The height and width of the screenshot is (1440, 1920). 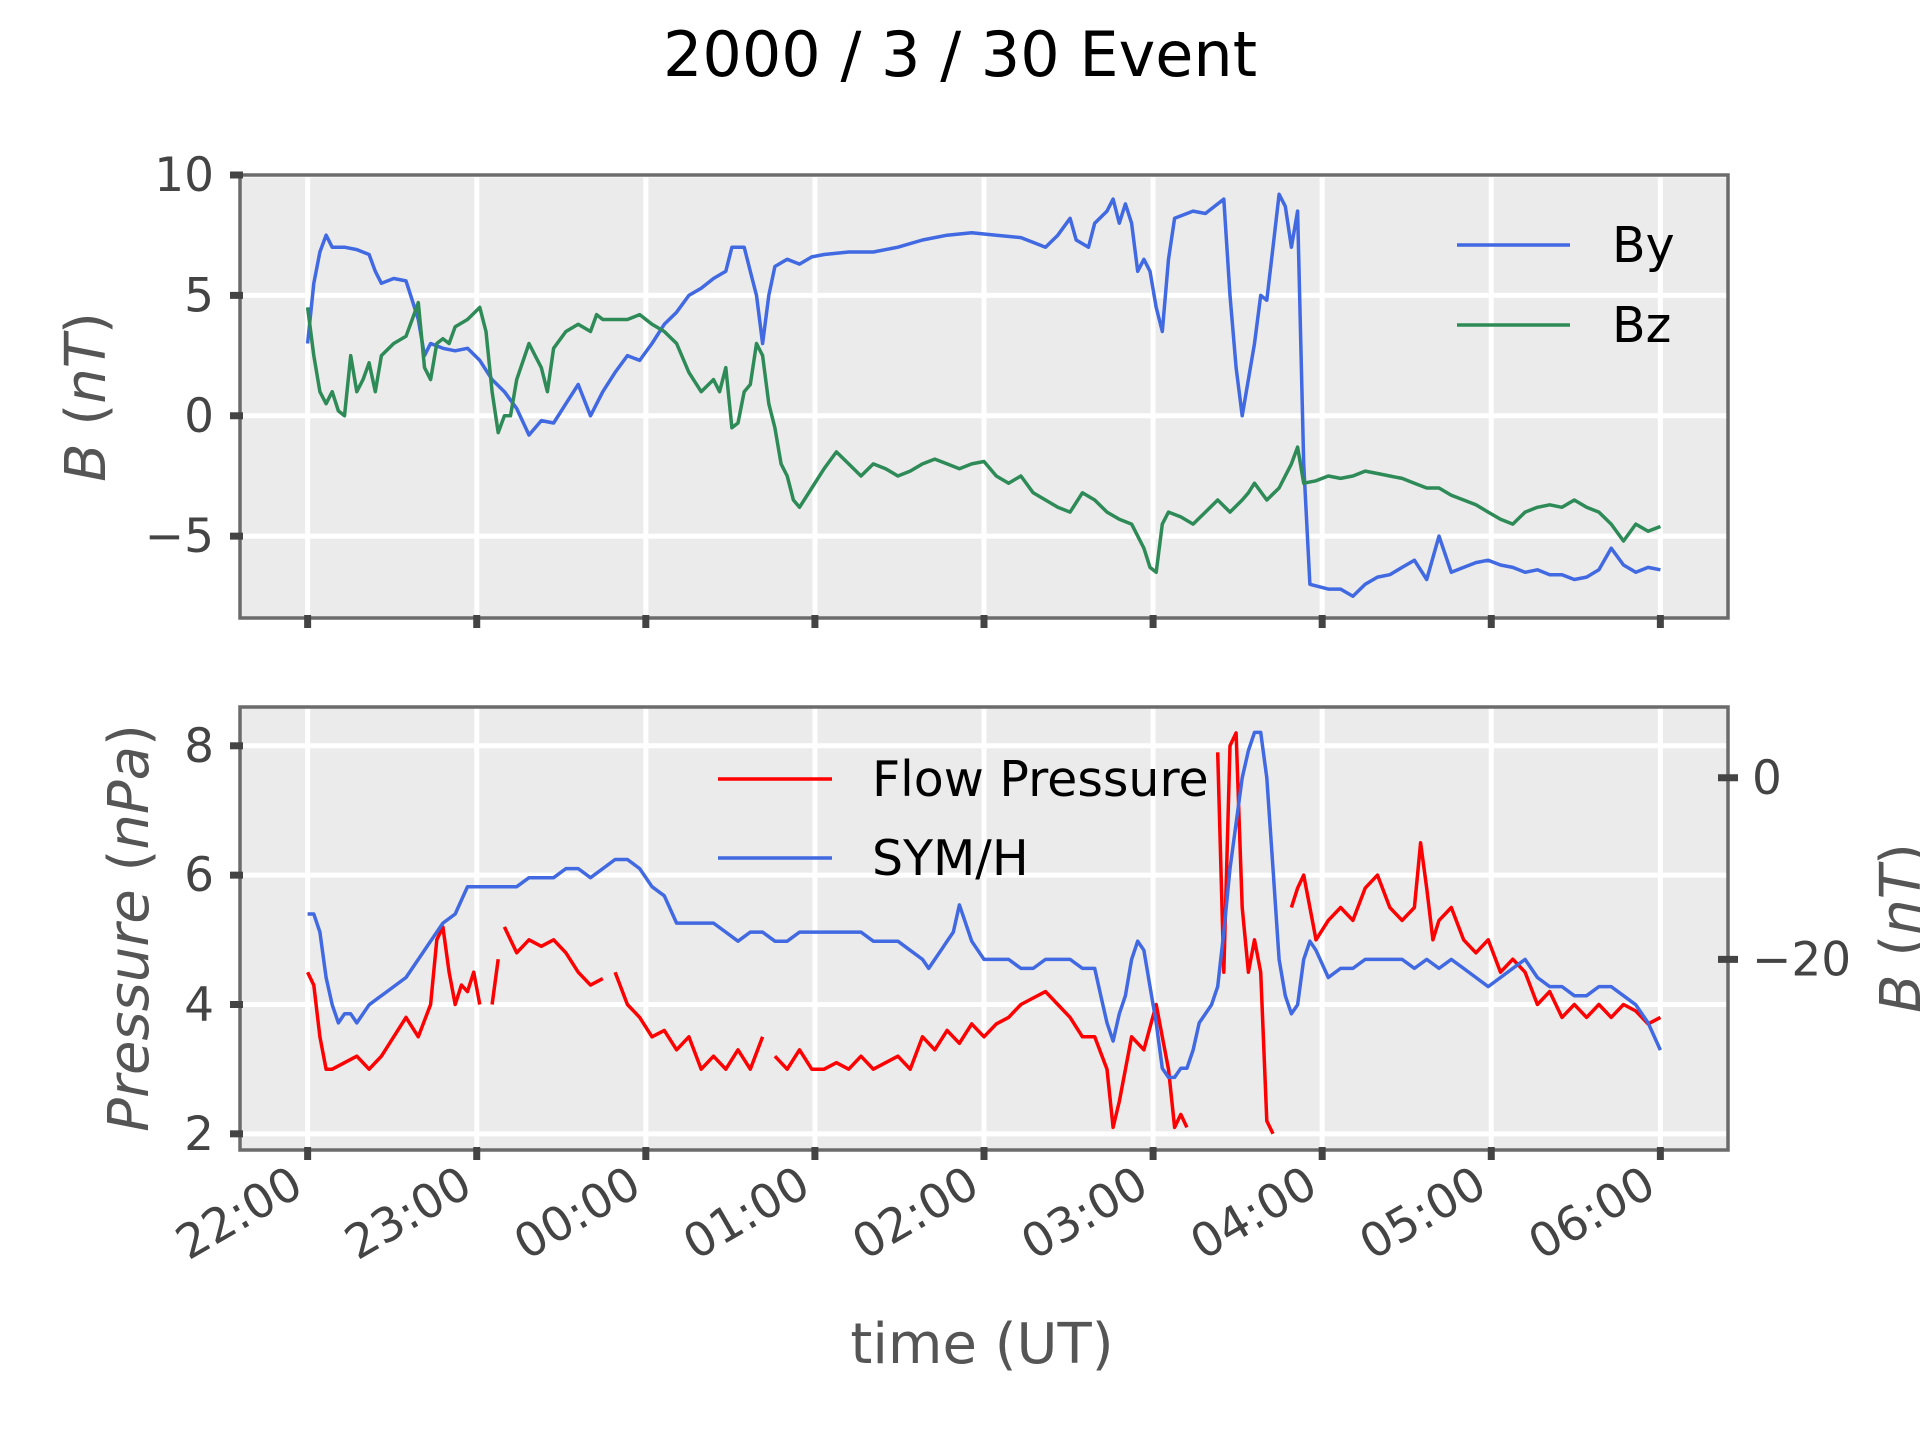 I want to click on xtick-label: 02:00, so click(x=915, y=1213).